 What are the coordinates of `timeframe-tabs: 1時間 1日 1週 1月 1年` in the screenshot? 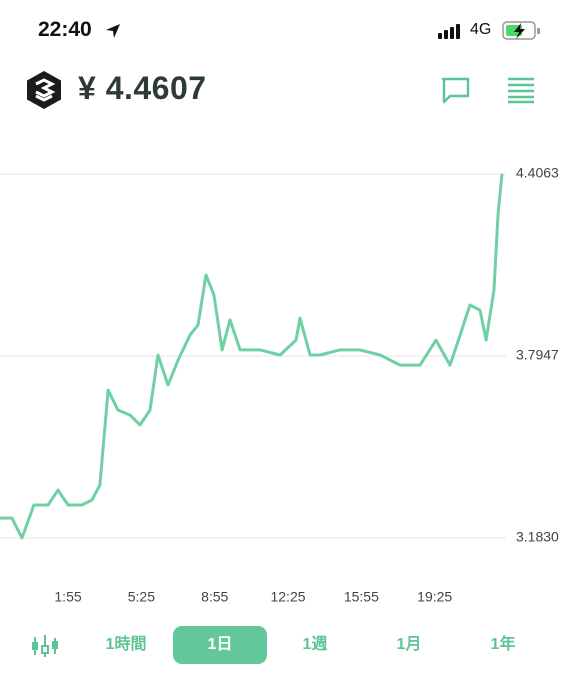 It's located at (284, 646).